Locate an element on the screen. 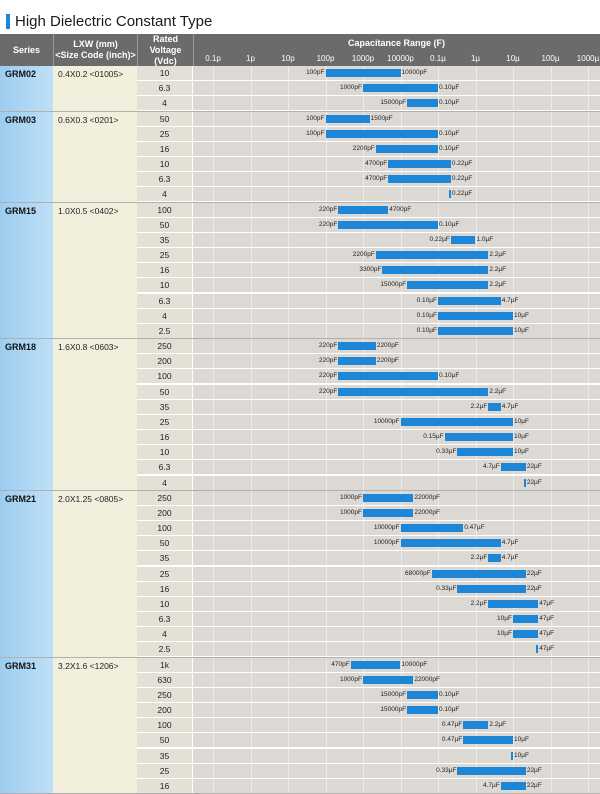  capacitance-range-cell: 10000pF 4.7µF is located at coordinates (396, 543).